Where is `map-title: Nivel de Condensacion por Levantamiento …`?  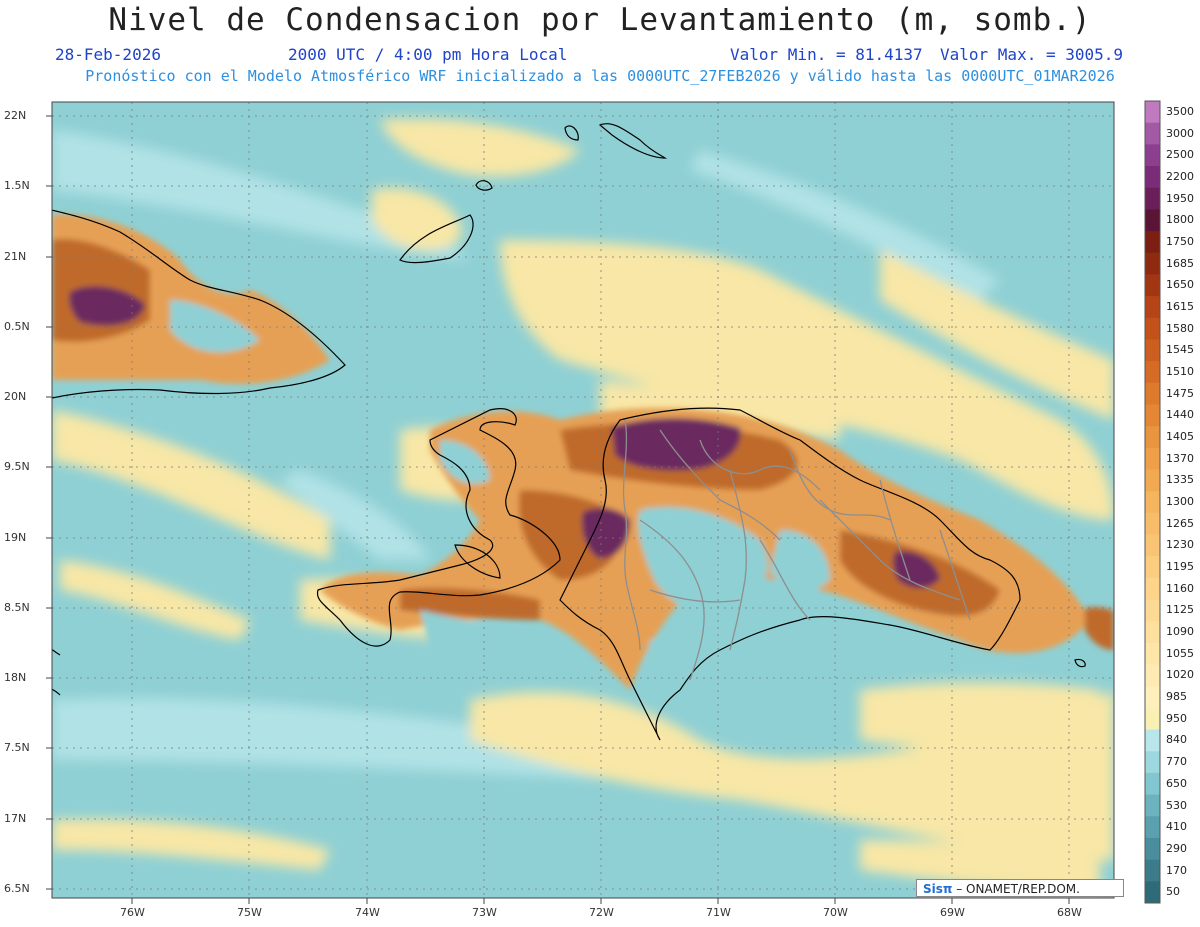 map-title: Nivel de Condensacion por Levantamiento … is located at coordinates (600, 20).